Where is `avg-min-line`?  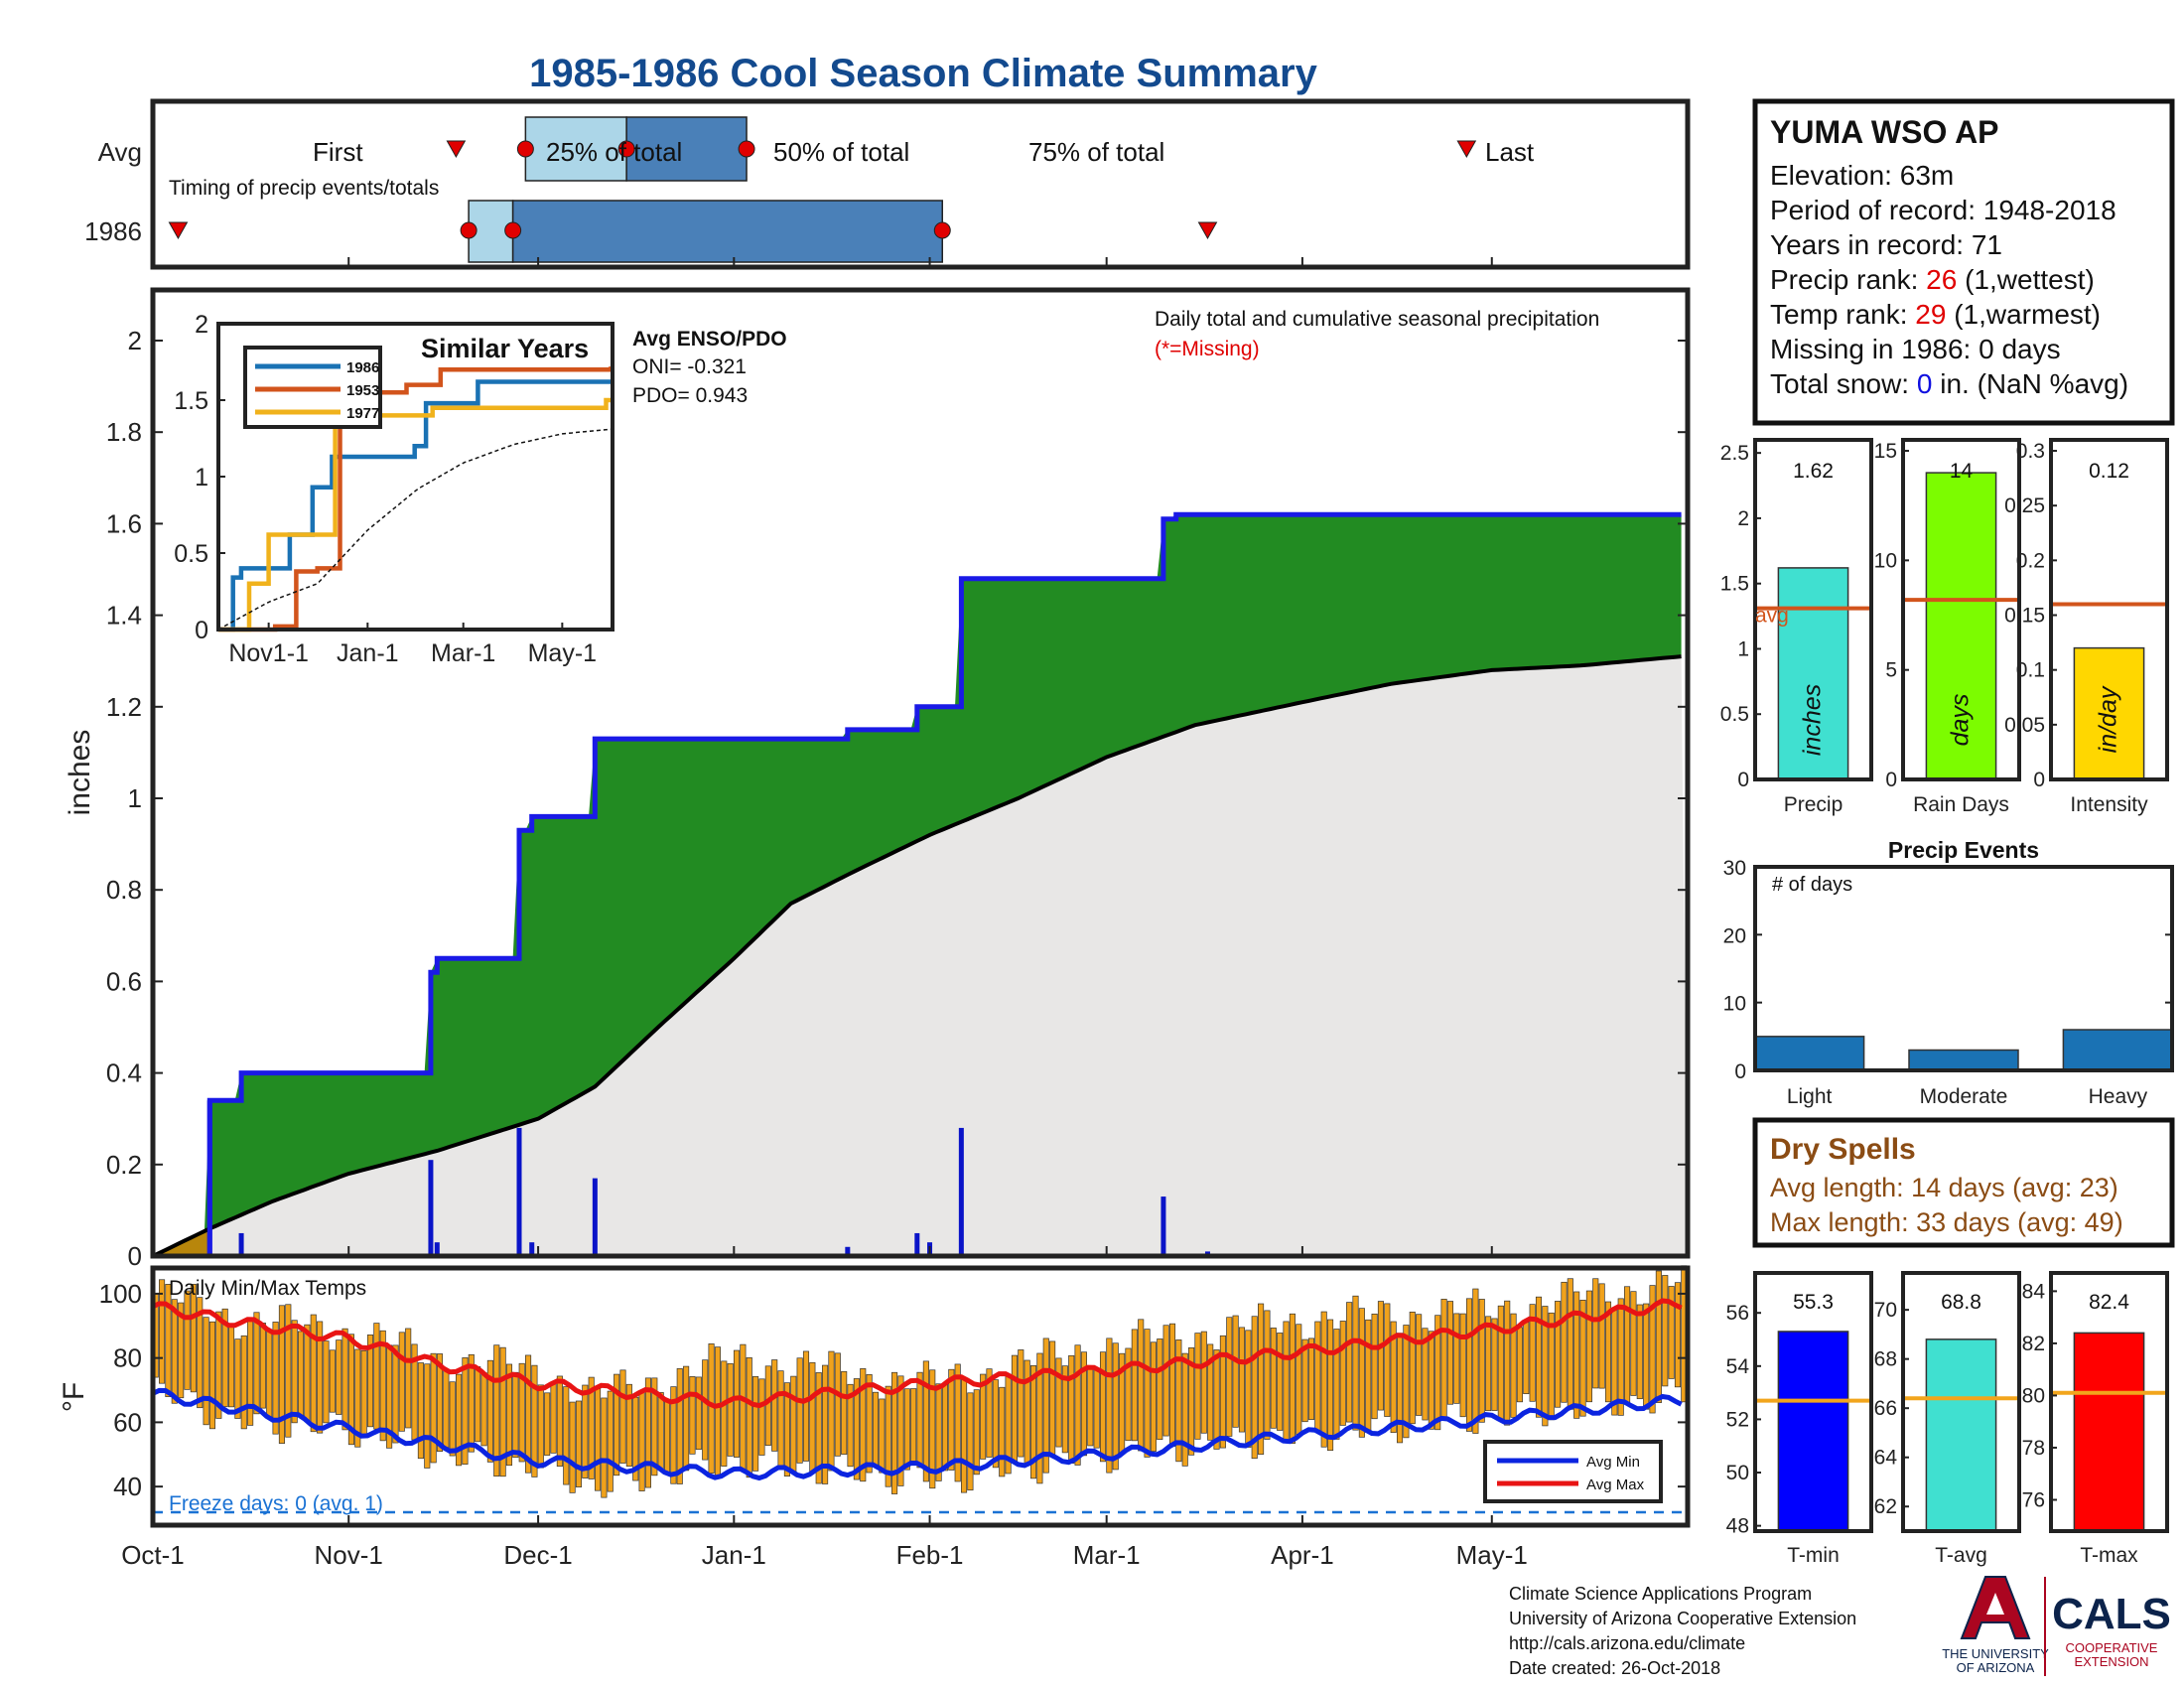 avg-min-line is located at coordinates (917, 1434).